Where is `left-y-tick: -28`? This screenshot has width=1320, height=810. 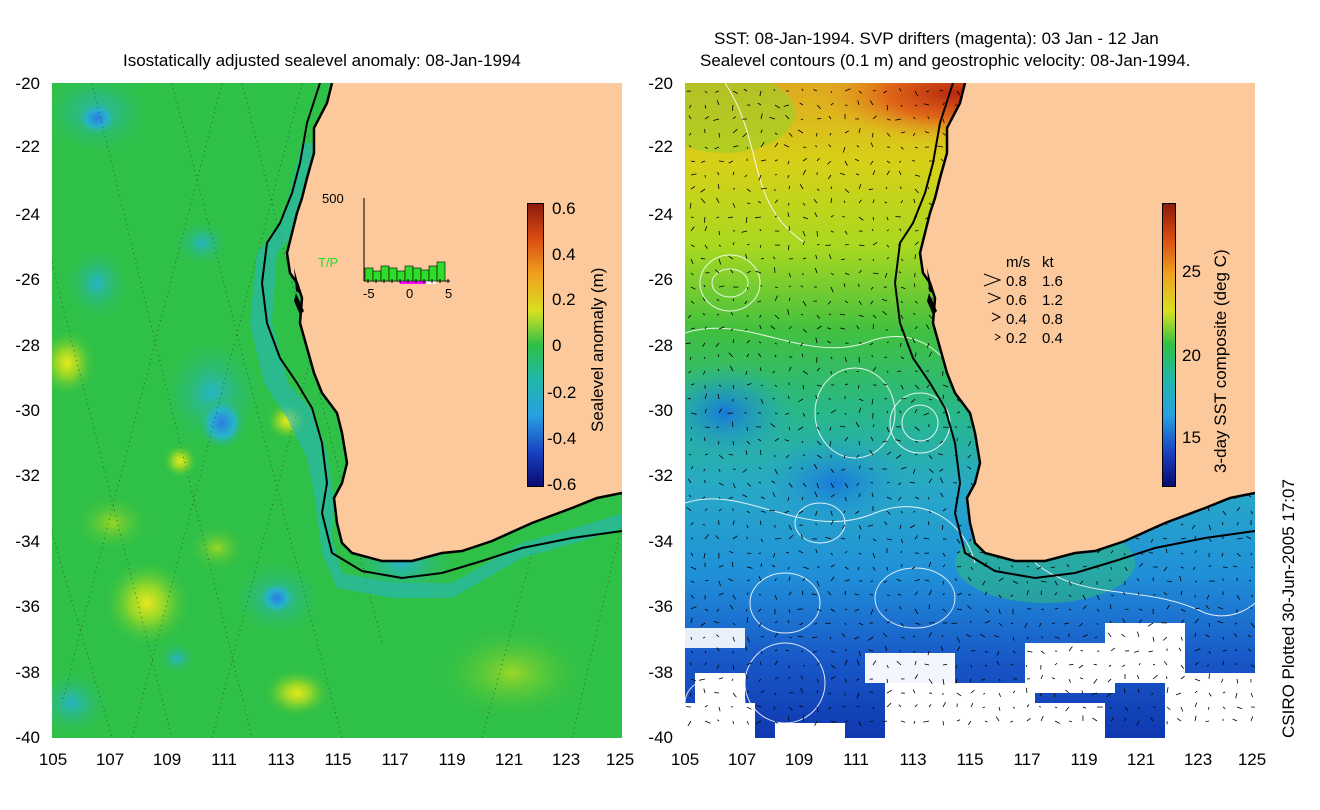
left-y-tick: -28 is located at coordinates (27, 345).